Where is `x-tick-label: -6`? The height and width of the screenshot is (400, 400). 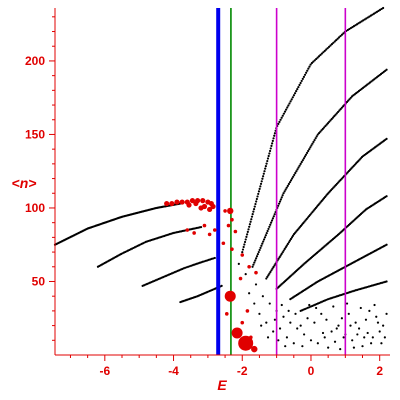
x-tick-label: -6 is located at coordinates (104, 371).